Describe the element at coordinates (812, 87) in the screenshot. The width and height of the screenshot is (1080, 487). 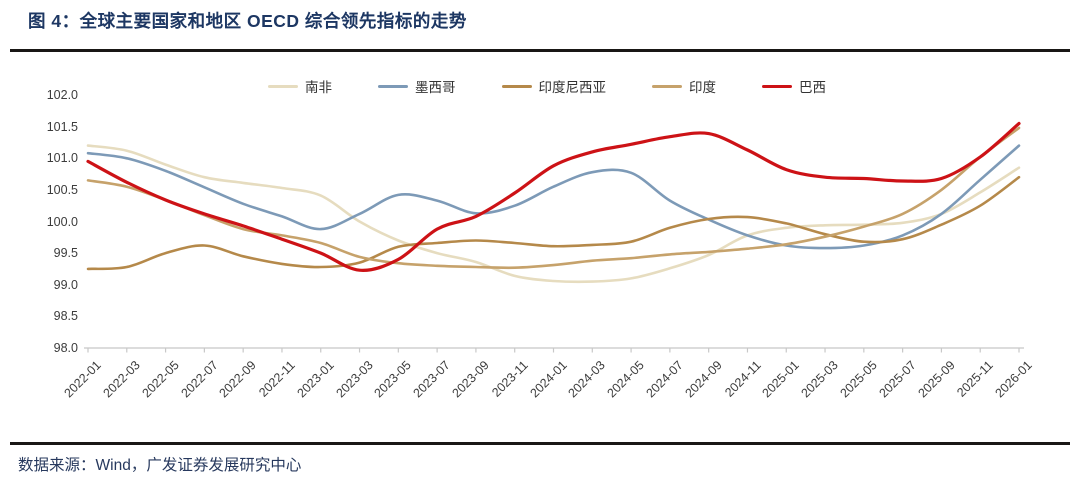
I see `legend-label-brazil: 巴西` at that location.